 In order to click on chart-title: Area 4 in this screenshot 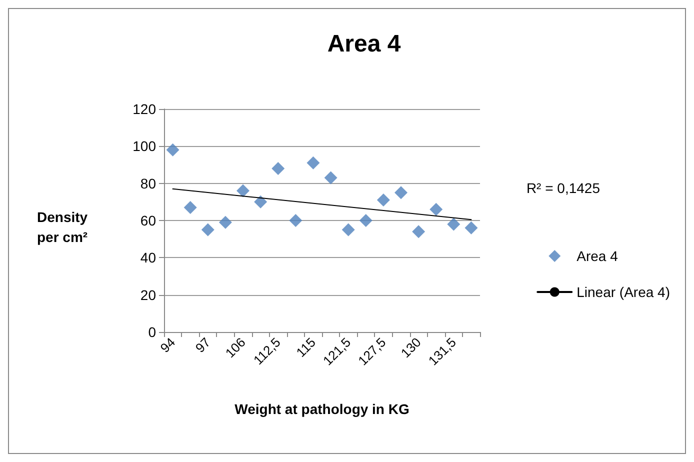, I will do `click(364, 44)`.